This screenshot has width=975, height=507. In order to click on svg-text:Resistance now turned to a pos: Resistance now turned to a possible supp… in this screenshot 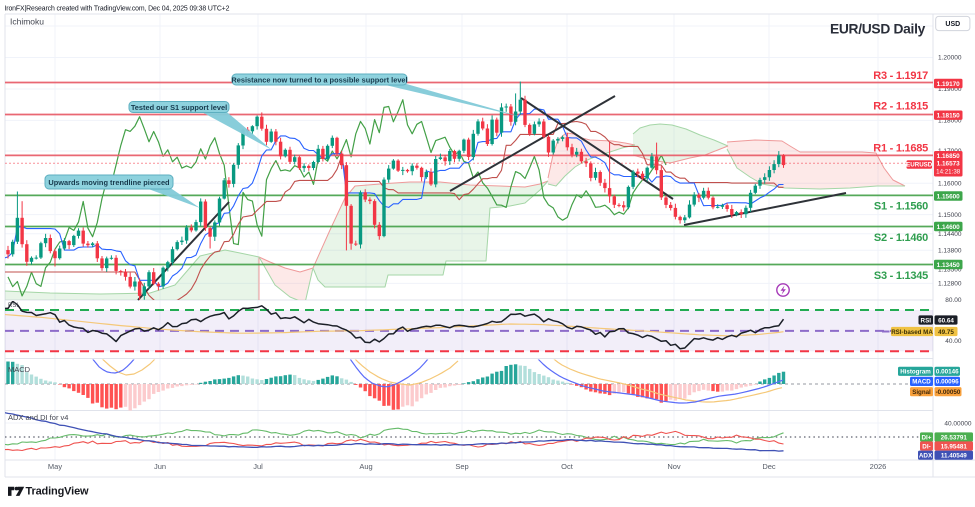, I will do `click(319, 79)`.